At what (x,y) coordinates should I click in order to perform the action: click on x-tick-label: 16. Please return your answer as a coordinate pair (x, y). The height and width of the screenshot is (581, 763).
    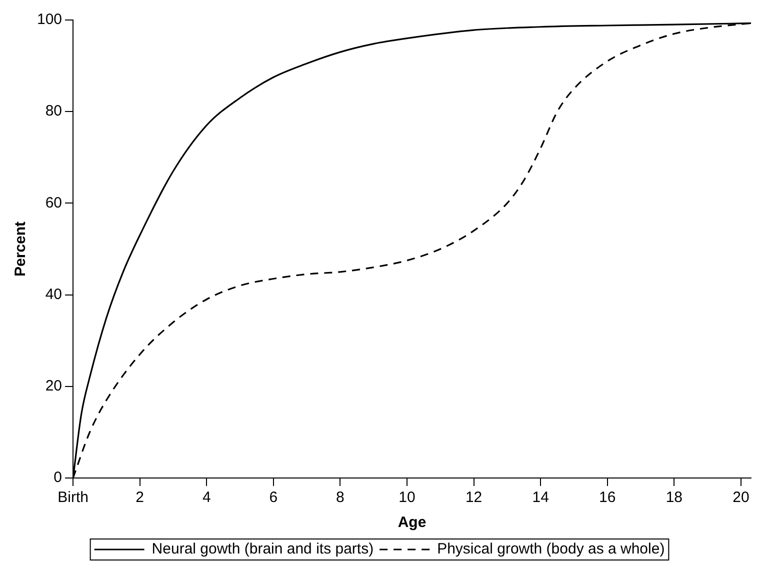
    Looking at the image, I should click on (607, 497).